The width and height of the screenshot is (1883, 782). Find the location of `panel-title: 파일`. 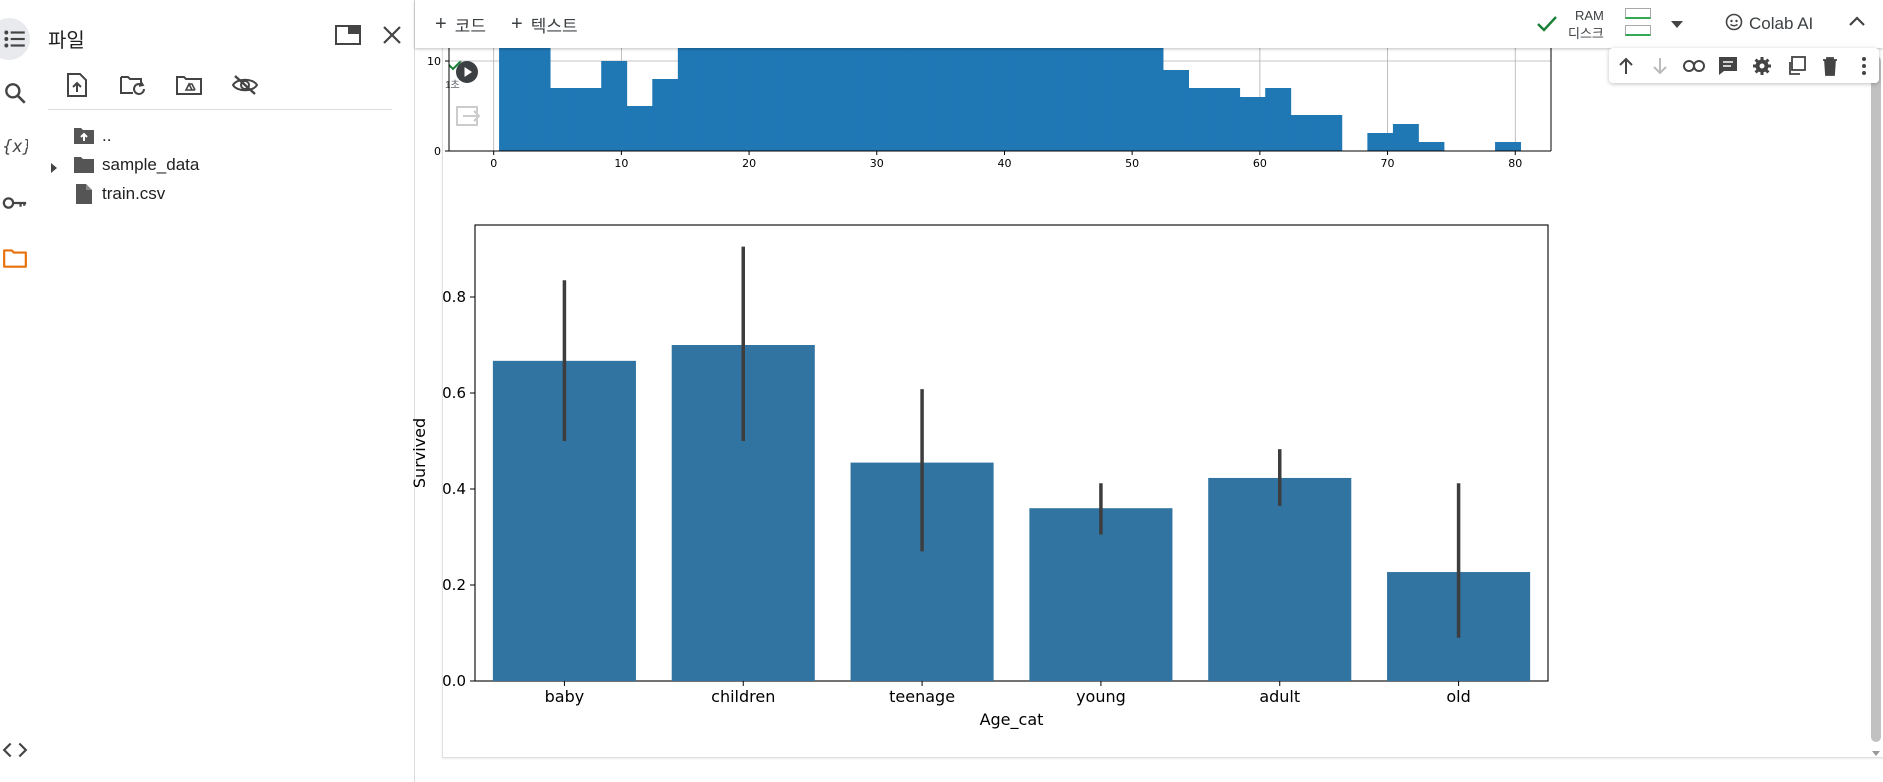

panel-title: 파일 is located at coordinates (66, 41).